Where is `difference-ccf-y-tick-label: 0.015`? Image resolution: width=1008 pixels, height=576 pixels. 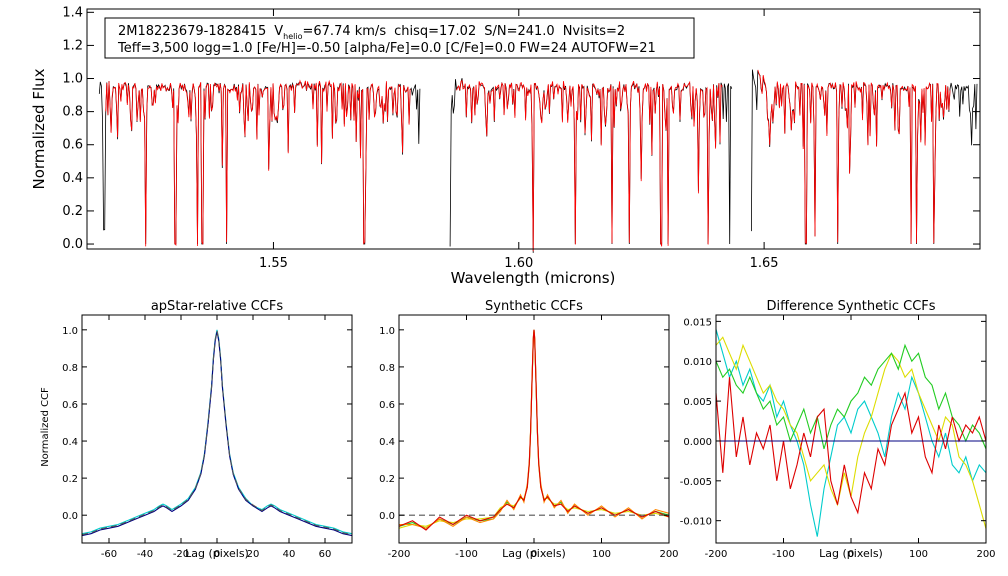
difference-ccf-y-tick-label: 0.015 is located at coordinates (697, 322).